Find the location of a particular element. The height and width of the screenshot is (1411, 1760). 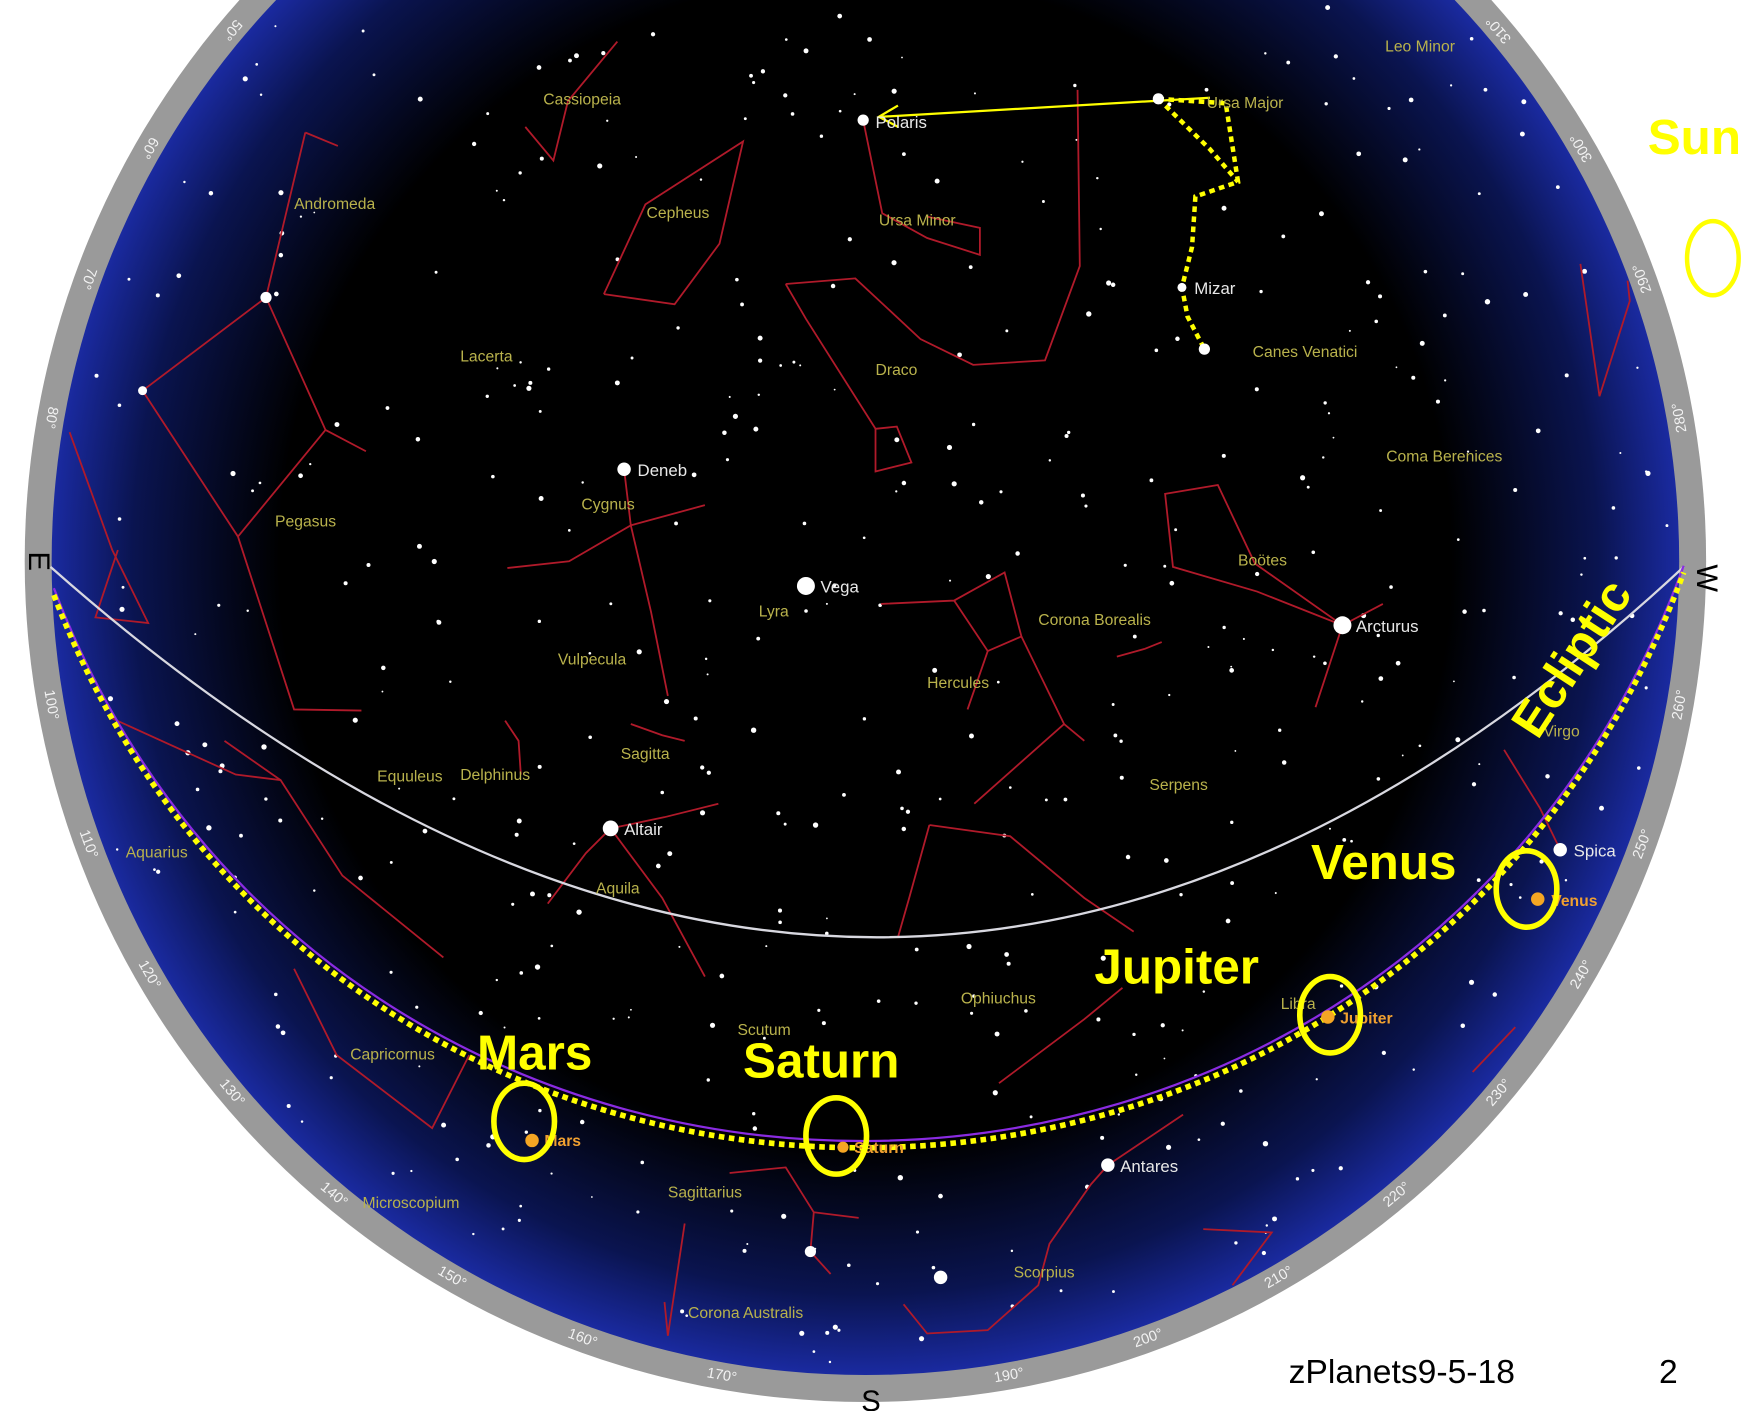

footer-source: zPlanets9-5-18 is located at coordinates (1402, 1372).